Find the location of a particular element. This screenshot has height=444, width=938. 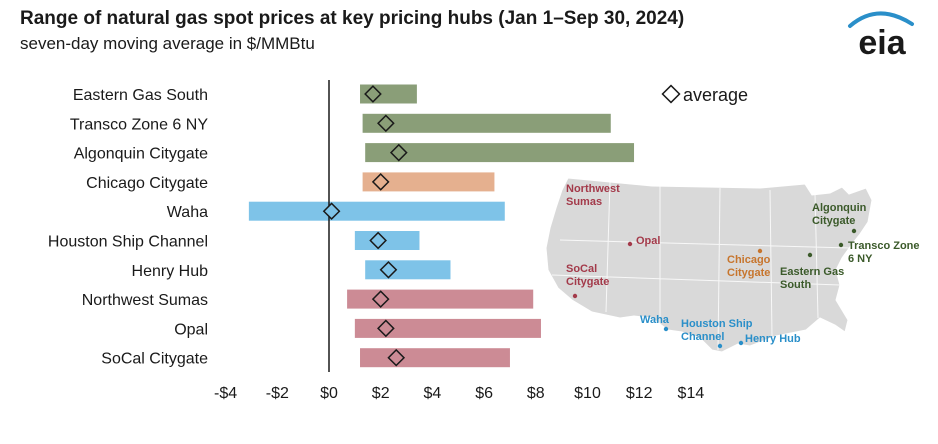

map-label-northwest-sumas: Sumas is located at coordinates (584, 202).